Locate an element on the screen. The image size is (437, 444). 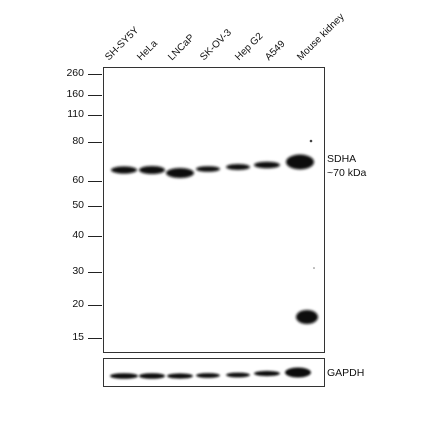
band-sdha-sh-sy5y is located at coordinates (124, 170).